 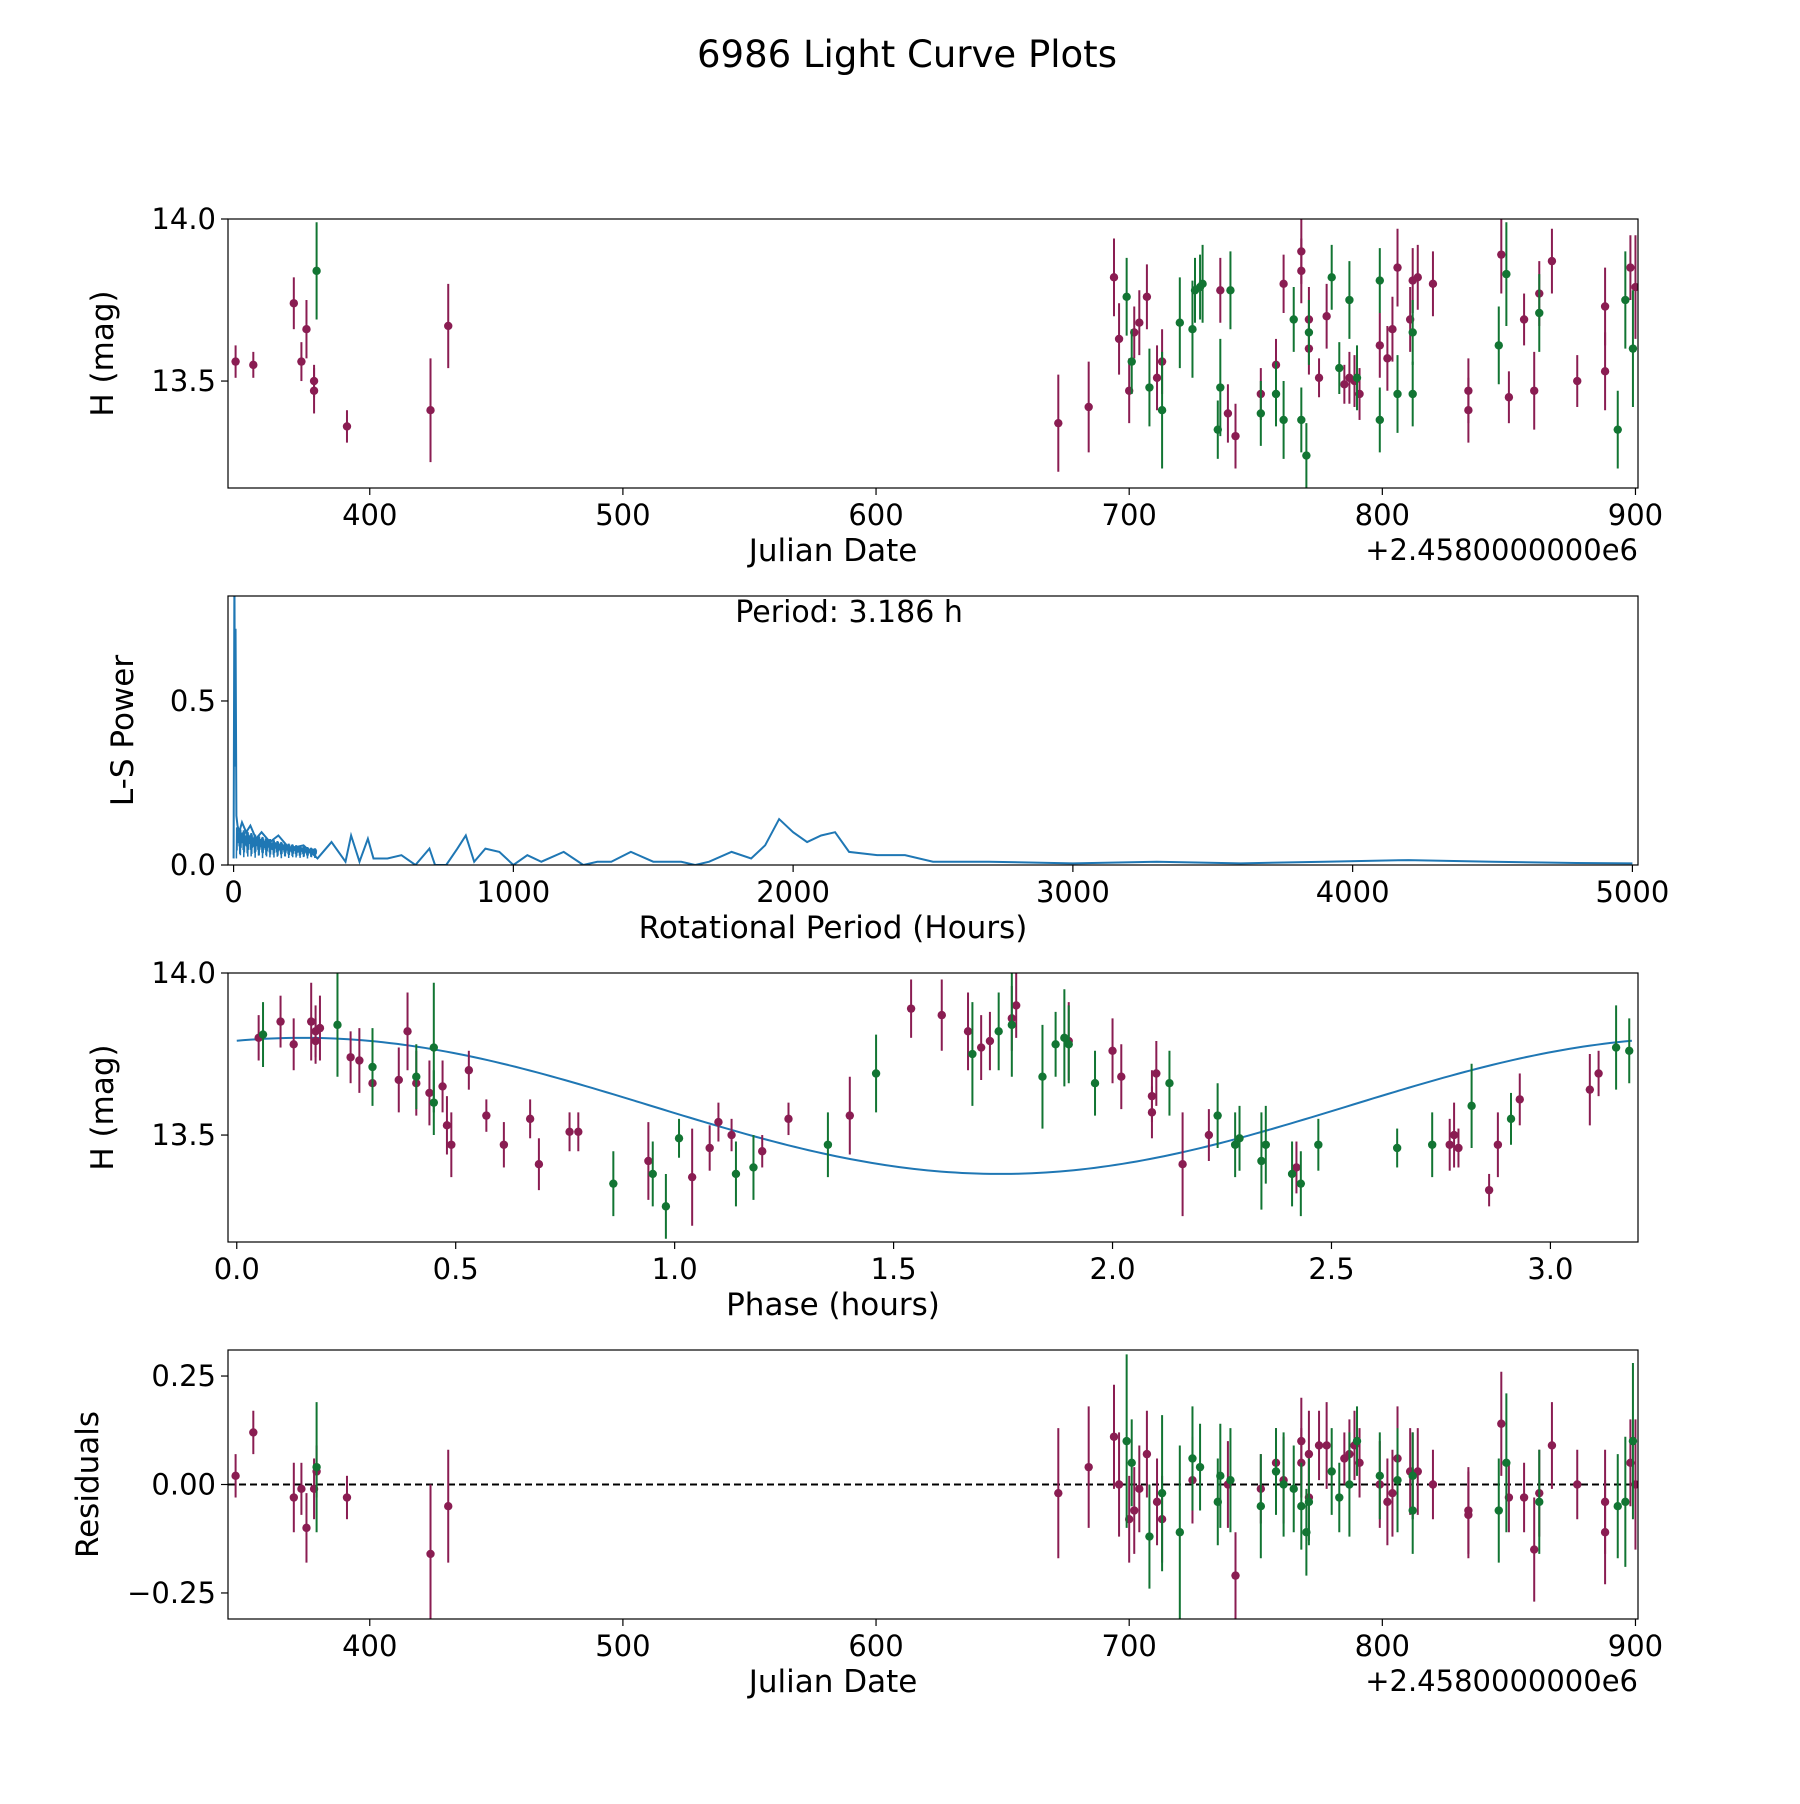 I want to click on x-tick-label: 4000, so click(x=1353, y=892).